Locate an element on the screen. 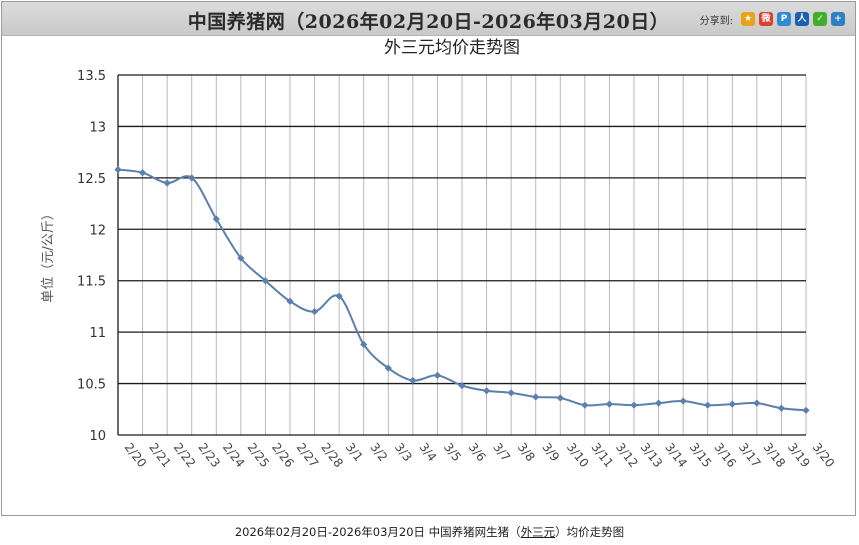  x-tick-label: 3/4 is located at coordinates (427, 452).